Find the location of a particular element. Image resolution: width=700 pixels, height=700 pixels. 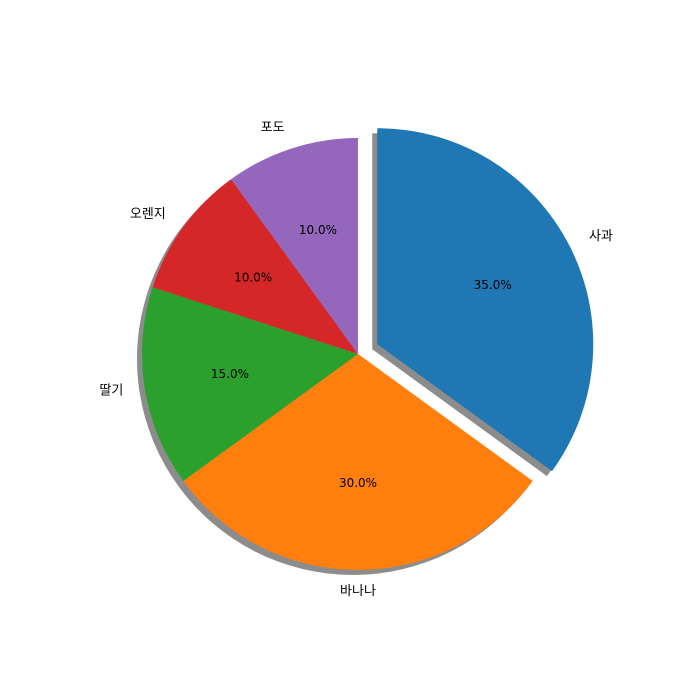

category-label: 딸기 is located at coordinates (111, 391).